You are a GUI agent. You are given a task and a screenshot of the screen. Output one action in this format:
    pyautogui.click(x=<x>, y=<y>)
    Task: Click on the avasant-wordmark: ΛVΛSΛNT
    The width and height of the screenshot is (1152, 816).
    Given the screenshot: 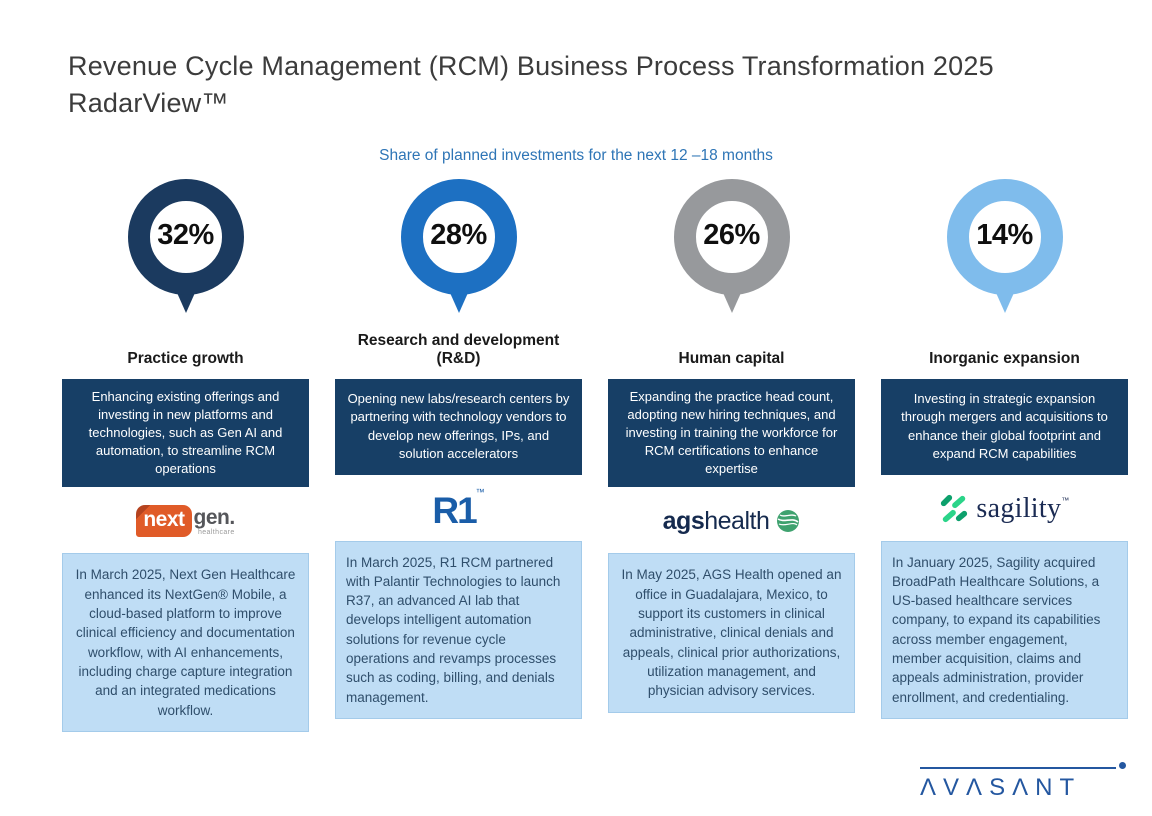 What is the action you would take?
    pyautogui.click(x=1001, y=787)
    